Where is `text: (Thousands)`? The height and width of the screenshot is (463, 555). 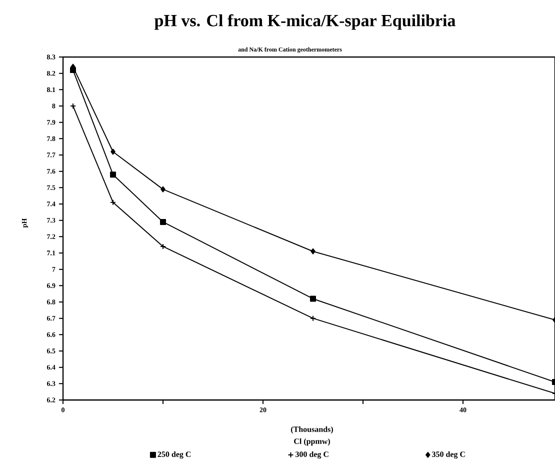 text: (Thousands) is located at coordinates (312, 430).